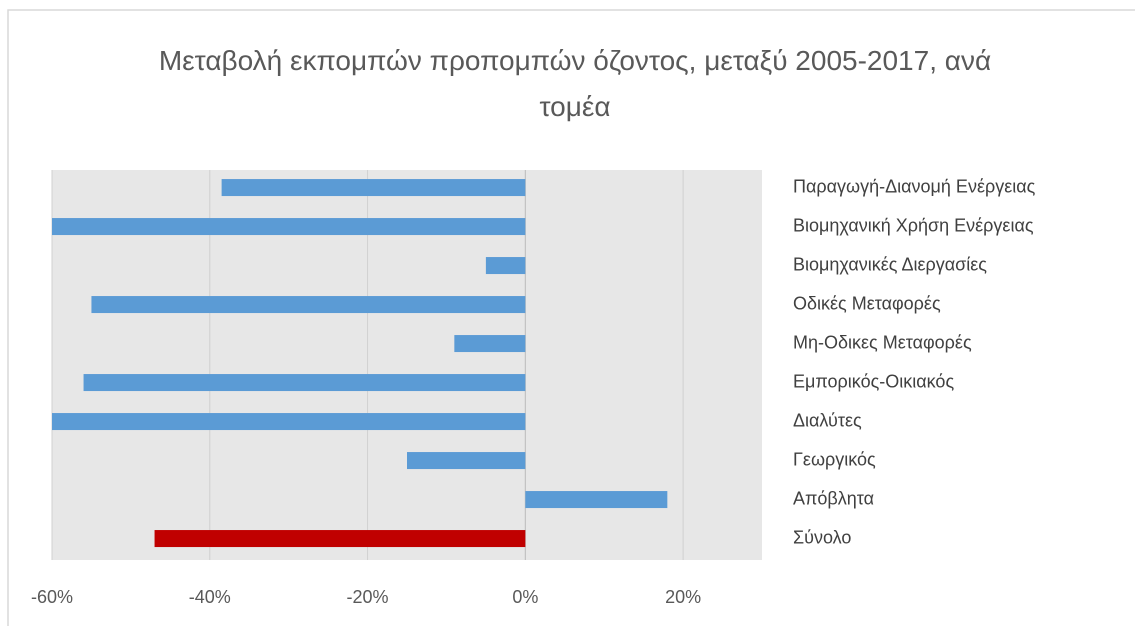 This screenshot has height=626, width=1135. What do you see at coordinates (882, 342) in the screenshot?
I see `category-label: Μη-Οδικες Μεταφορές` at bounding box center [882, 342].